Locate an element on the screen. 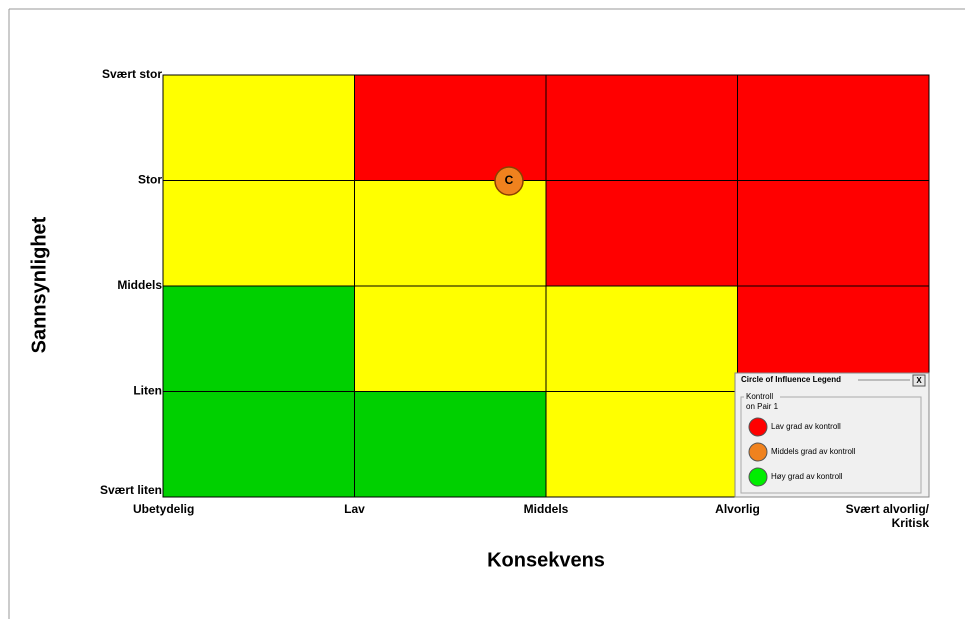 This screenshot has width=965, height=619. x-tick-label: Kritisk is located at coordinates (911, 523).